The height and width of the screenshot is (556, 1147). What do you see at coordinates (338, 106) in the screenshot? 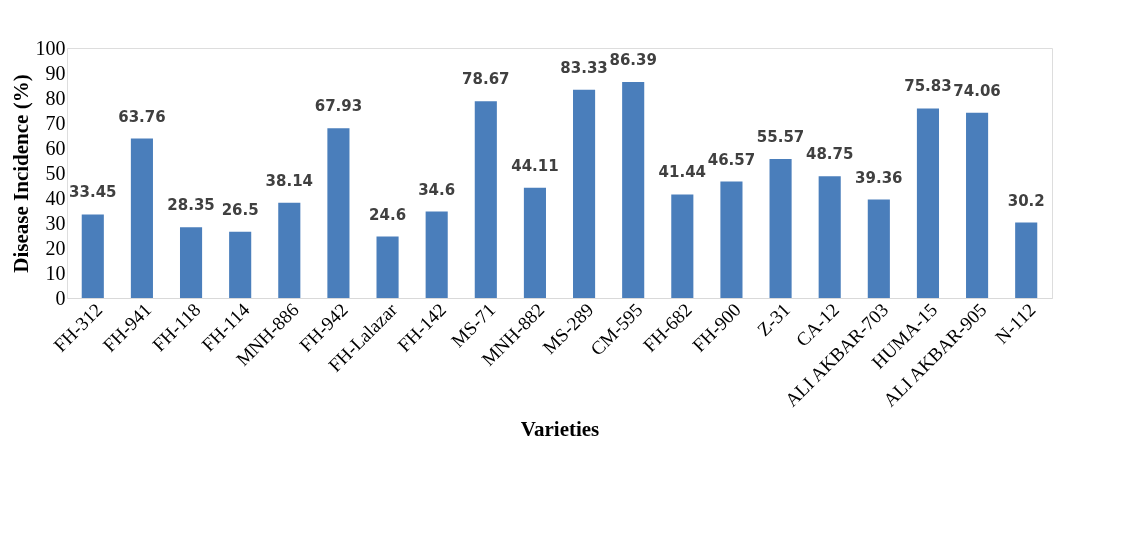
I see `data-label: 67.93` at bounding box center [338, 106].